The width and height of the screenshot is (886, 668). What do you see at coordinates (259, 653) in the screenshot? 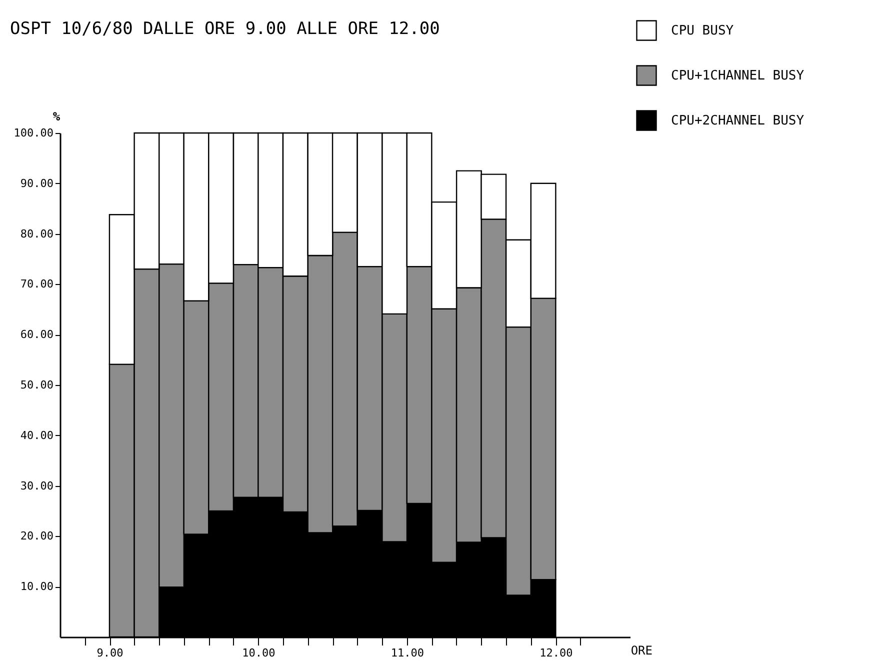
I see `x-tick-label: 10.00` at bounding box center [259, 653].